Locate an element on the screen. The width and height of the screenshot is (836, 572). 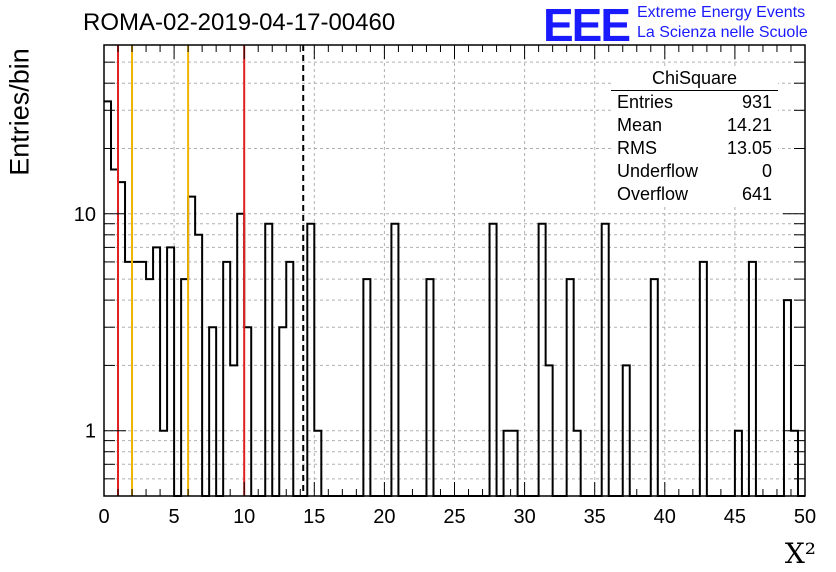
y-tick-label: 10 is located at coordinates (85, 215).